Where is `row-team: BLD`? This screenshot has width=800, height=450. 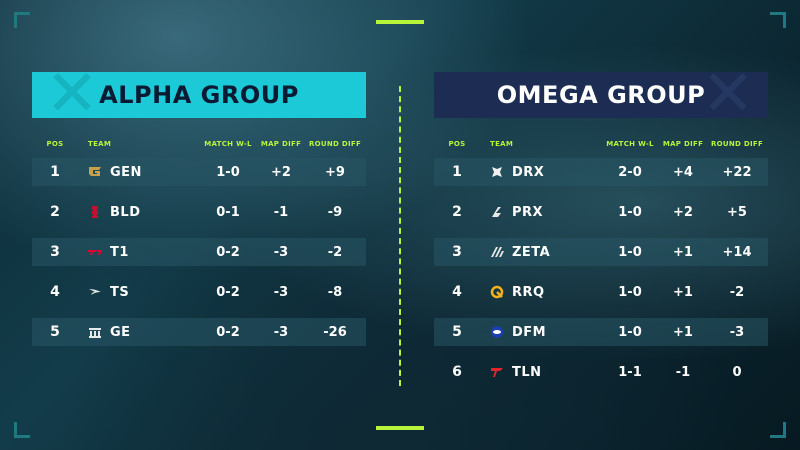
row-team: BLD is located at coordinates (138, 212).